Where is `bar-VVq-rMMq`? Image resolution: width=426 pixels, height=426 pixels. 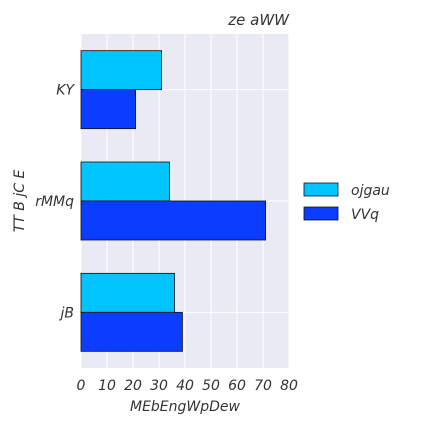 bar-VVq-rMMq is located at coordinates (173, 220).